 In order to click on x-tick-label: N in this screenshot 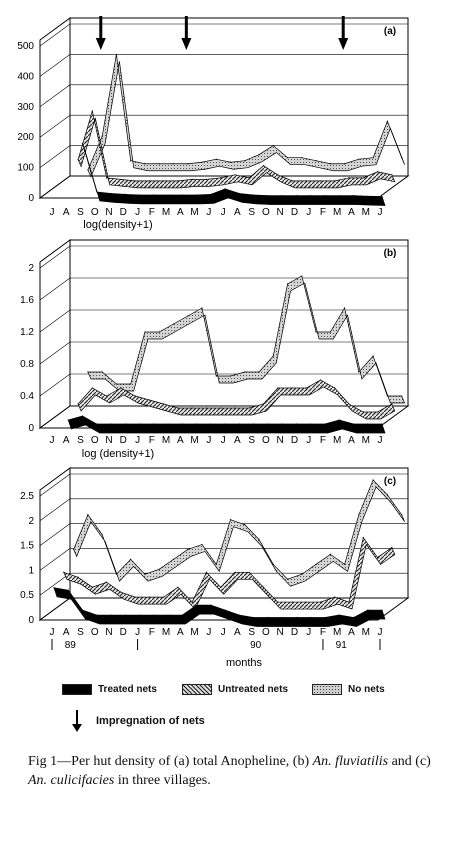, I will do `click(108, 440)`.